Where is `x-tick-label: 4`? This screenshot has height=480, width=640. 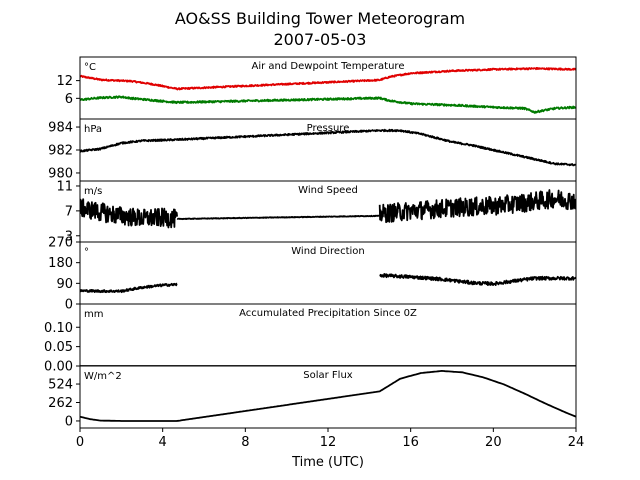
x-tick-label: 4 is located at coordinates (163, 442).